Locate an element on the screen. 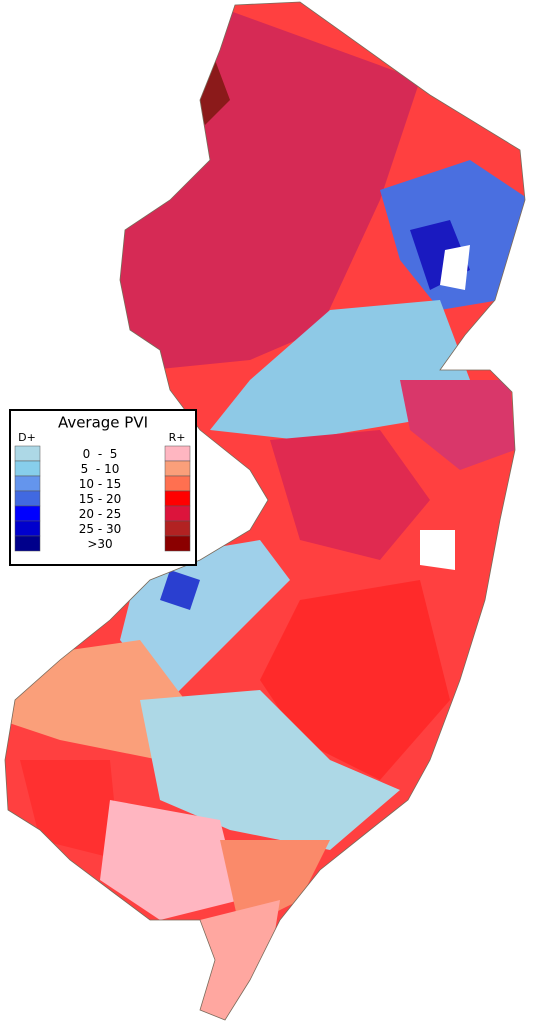  legend-bin-label: 10 - 15 is located at coordinates (100, 484).